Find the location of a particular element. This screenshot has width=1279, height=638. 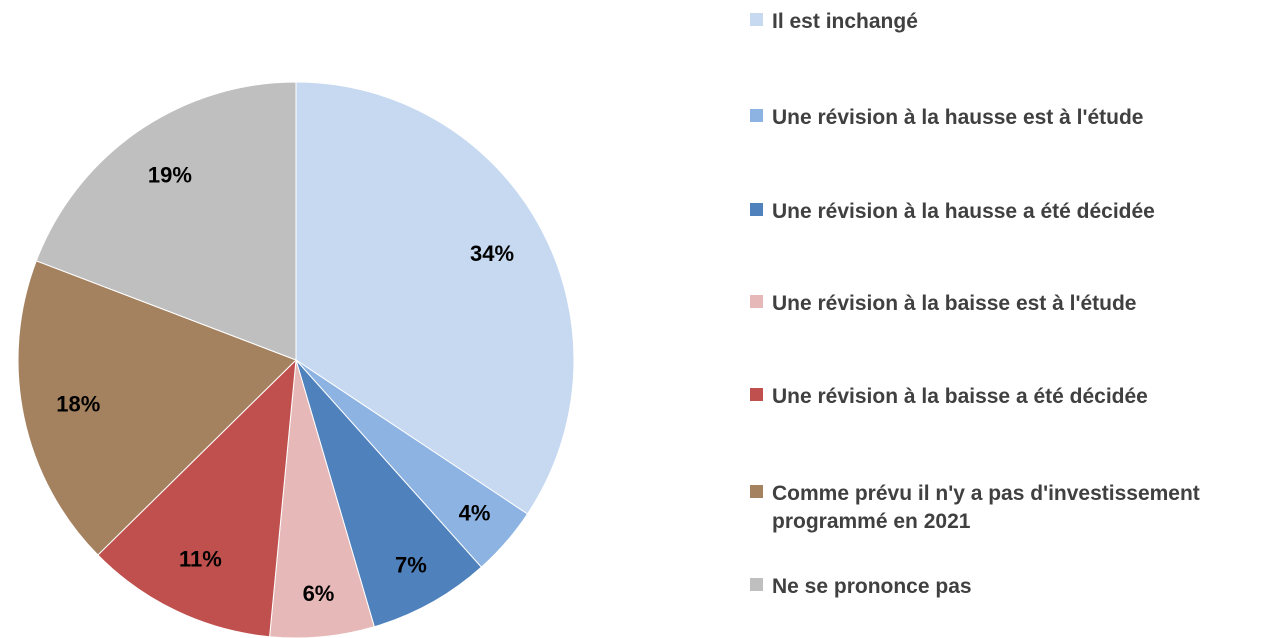

legend-item: Il est inchangé is located at coordinates (834, 22).